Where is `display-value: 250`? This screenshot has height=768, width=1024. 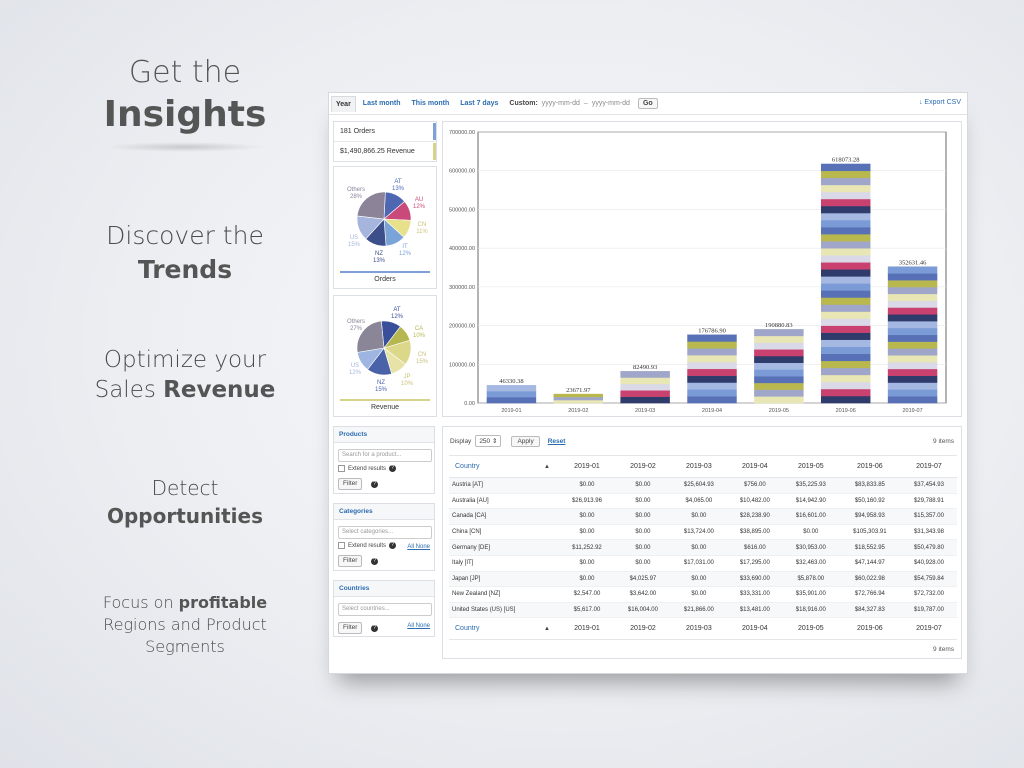 display-value: 250 is located at coordinates (485, 441).